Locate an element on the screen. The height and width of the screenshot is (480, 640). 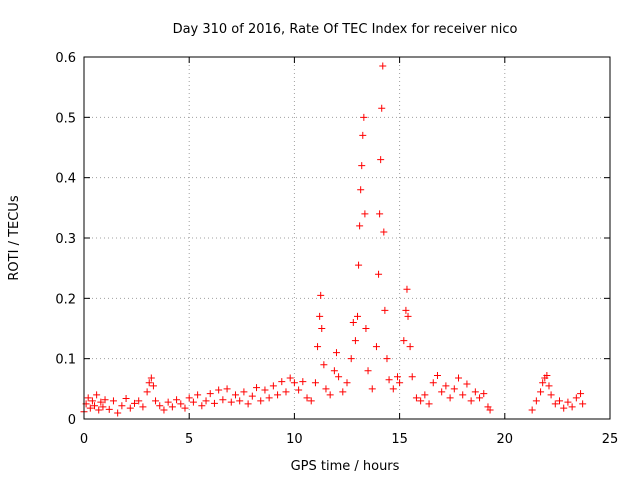
y-tick-label: 0.5 is located at coordinates (65, 118).